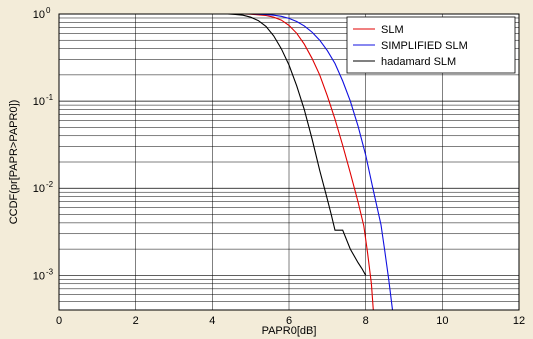  I want to click on y-tick-exponent: -2, so click(50, 184).